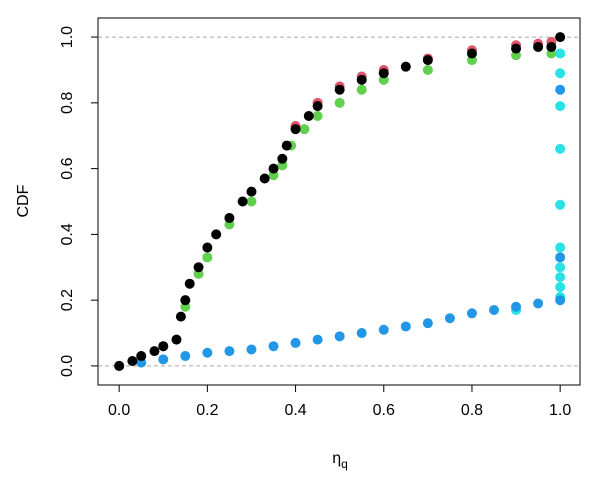  Describe the element at coordinates (472, 410) in the screenshot. I see `x-tick-label: 0.8` at that location.